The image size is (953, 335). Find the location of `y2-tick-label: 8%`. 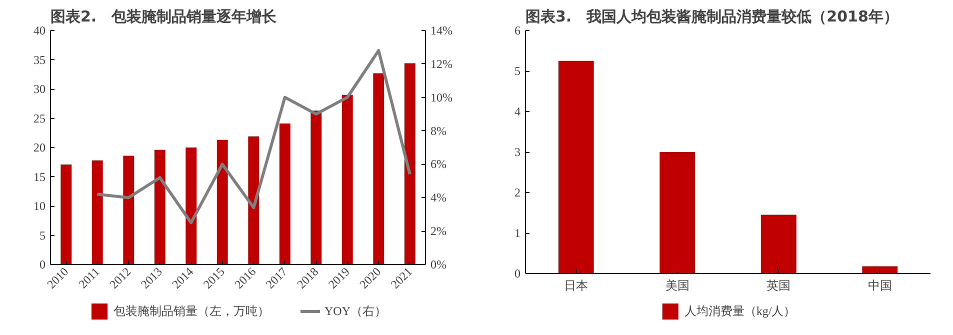

y2-tick-label: 8% is located at coordinates (438, 131).